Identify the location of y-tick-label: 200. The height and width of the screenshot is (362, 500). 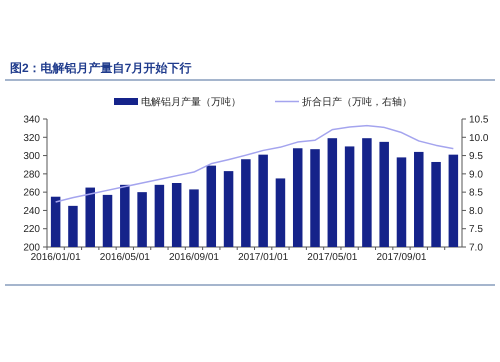
(31, 248).